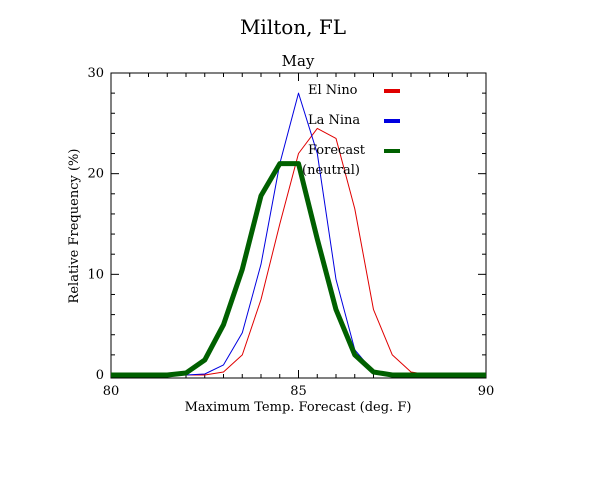  What do you see at coordinates (100, 375) in the screenshot?
I see `y-tick-label: 0` at bounding box center [100, 375].